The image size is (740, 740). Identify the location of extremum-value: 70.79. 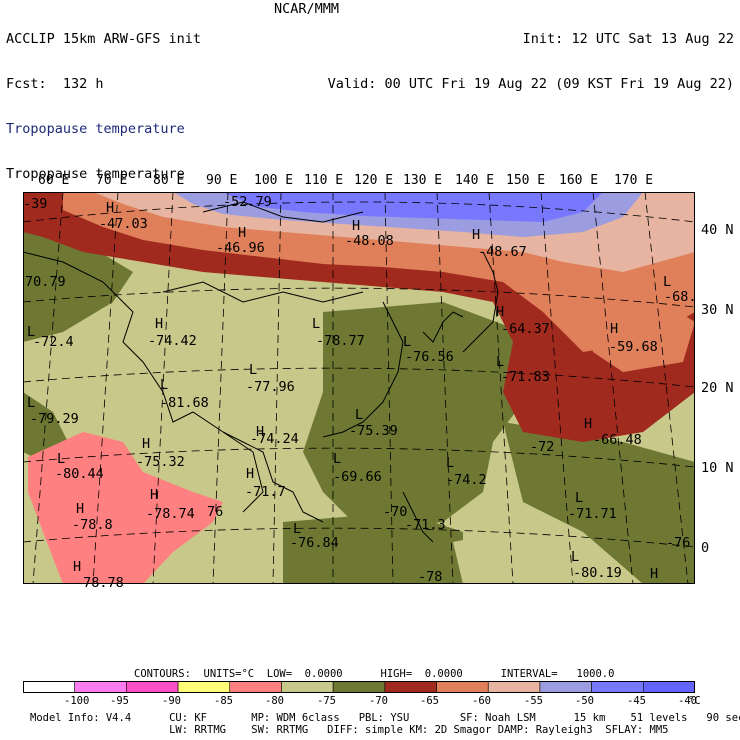
(45, 282).